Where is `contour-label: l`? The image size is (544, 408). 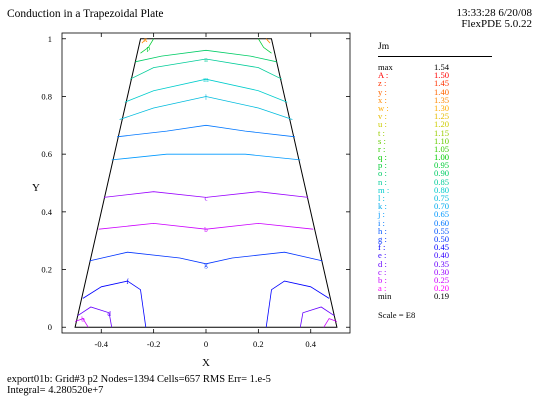
contour-label: l is located at coordinates (206, 97).